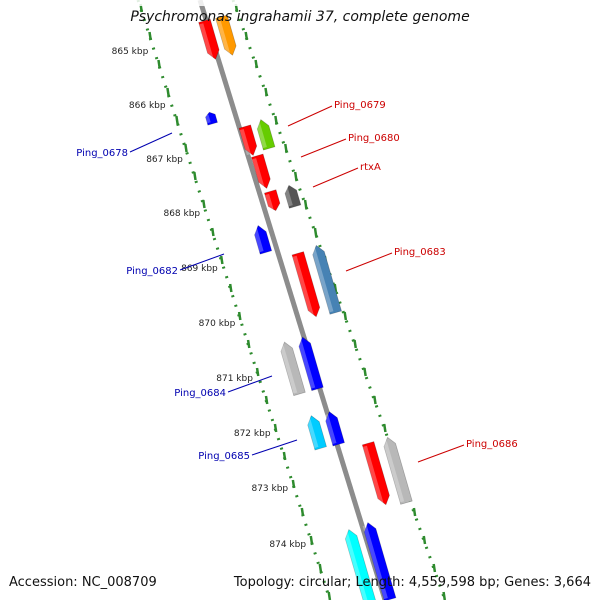 This screenshot has width=600, height=600. Describe the element at coordinates (152, 271) in the screenshot. I see `gene-label-left: Ping_0682` at that location.